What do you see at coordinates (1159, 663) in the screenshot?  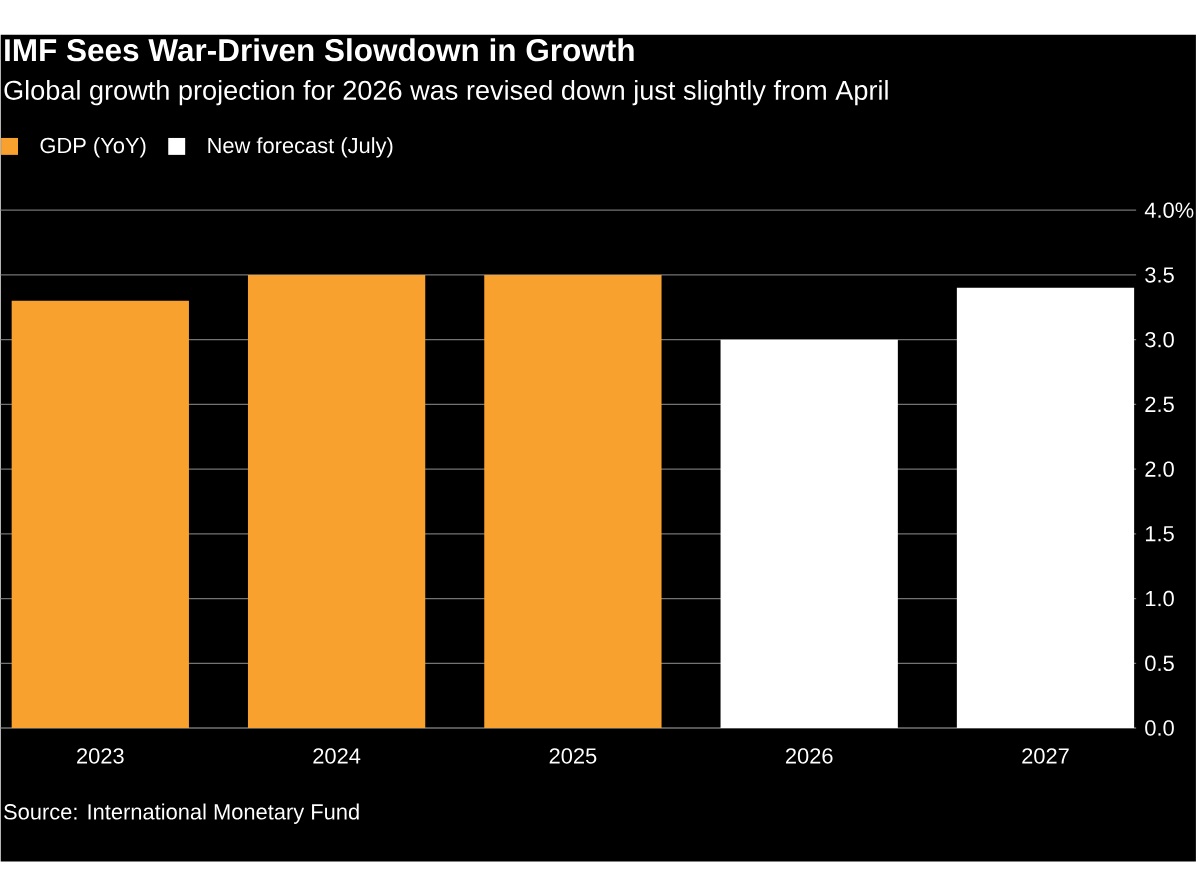 I see `y-tick-label: 0.5` at bounding box center [1159, 663].